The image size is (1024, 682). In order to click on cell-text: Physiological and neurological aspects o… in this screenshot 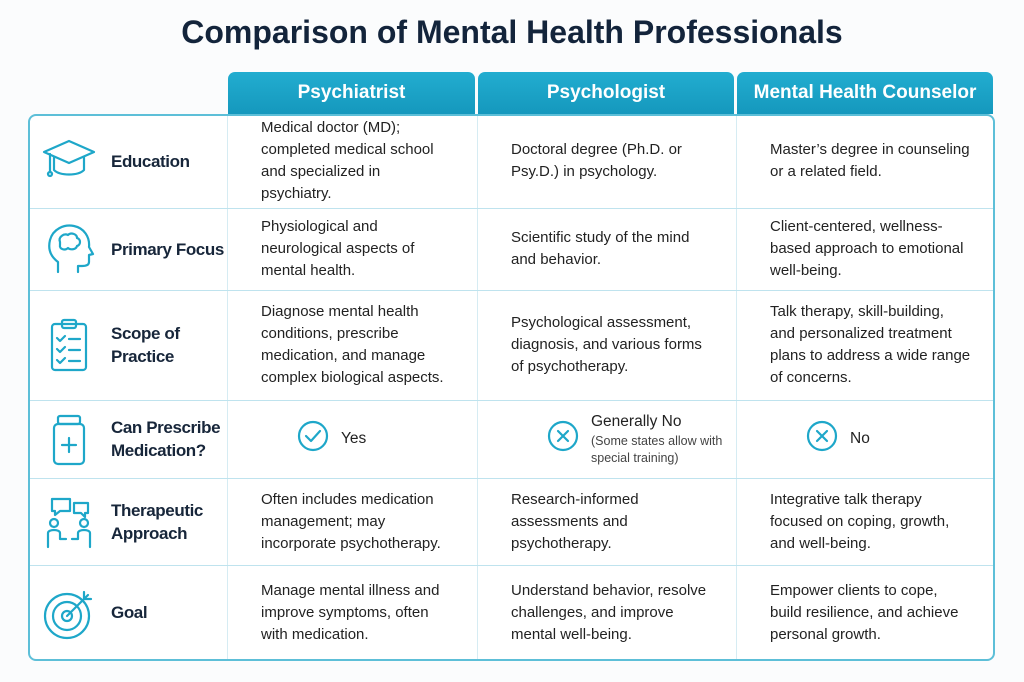, I will do `click(338, 248)`.